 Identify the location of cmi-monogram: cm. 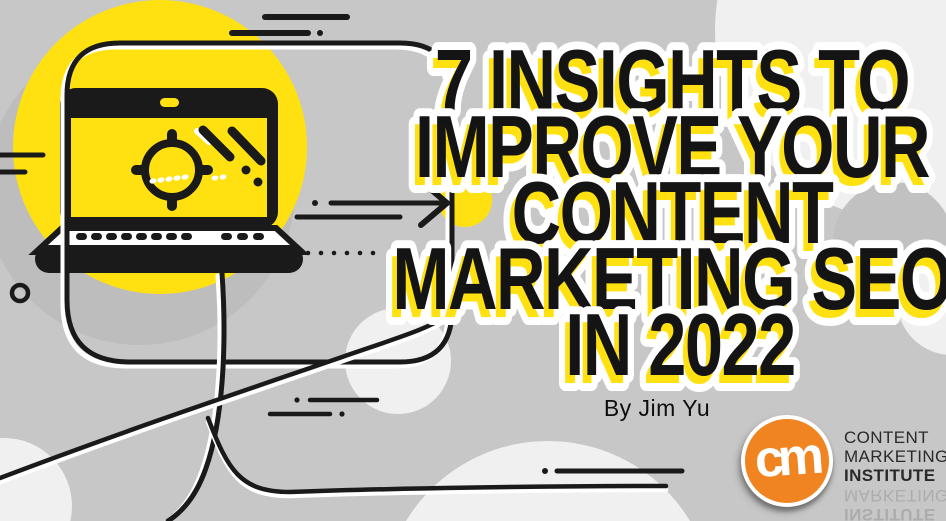
(787, 458).